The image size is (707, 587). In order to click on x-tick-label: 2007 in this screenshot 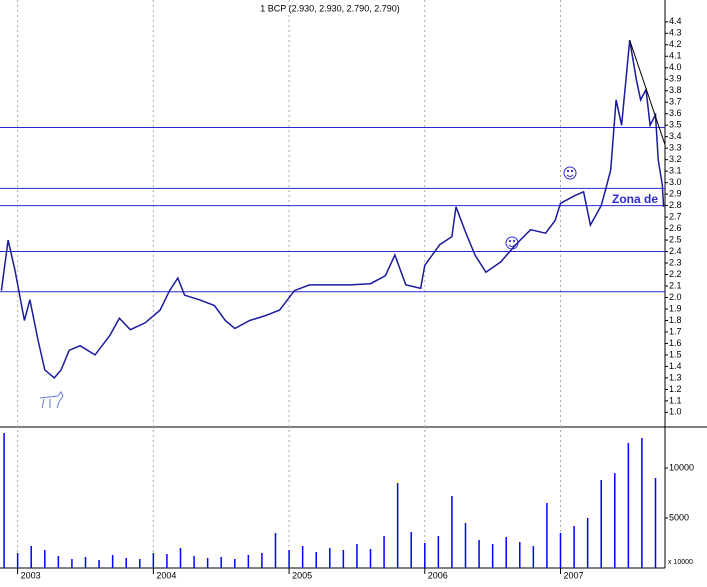, I will do `click(574, 575)`.